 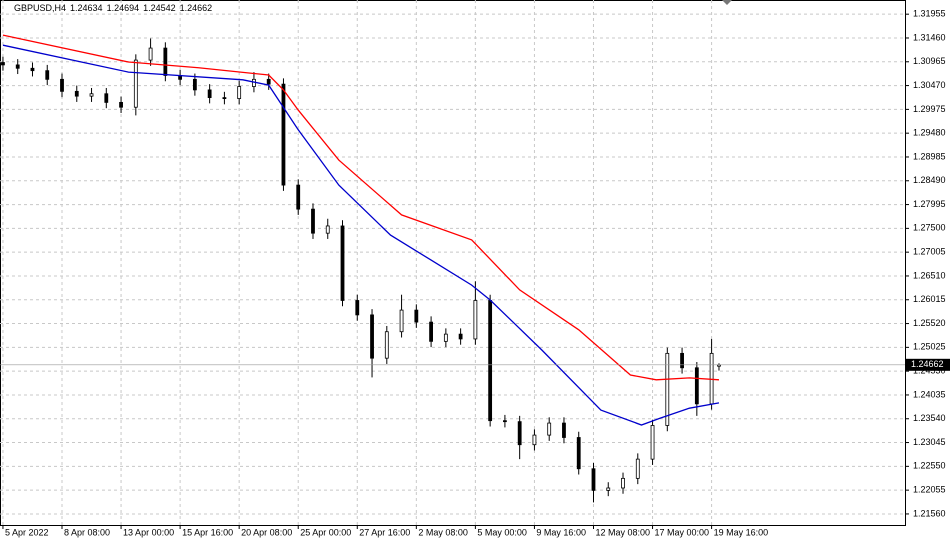 I want to click on x-tick-label: 15 Apr 16:00, so click(x=207, y=532).